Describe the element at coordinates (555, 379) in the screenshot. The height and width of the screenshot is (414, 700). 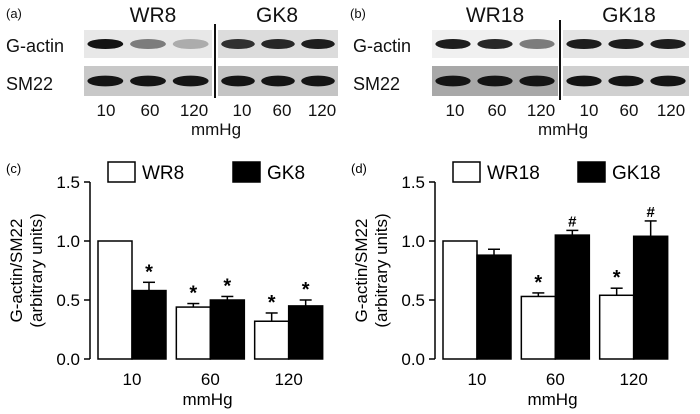
I see `x-tick-label: 60` at that location.